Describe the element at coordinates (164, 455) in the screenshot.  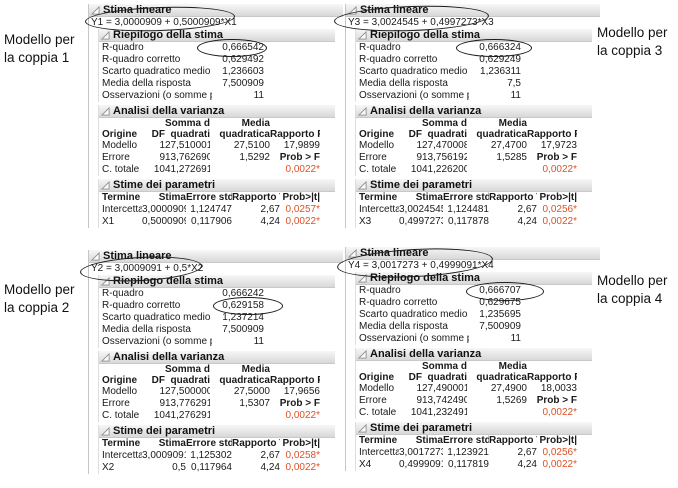
I see `param-estimate: 3,0009091` at that location.